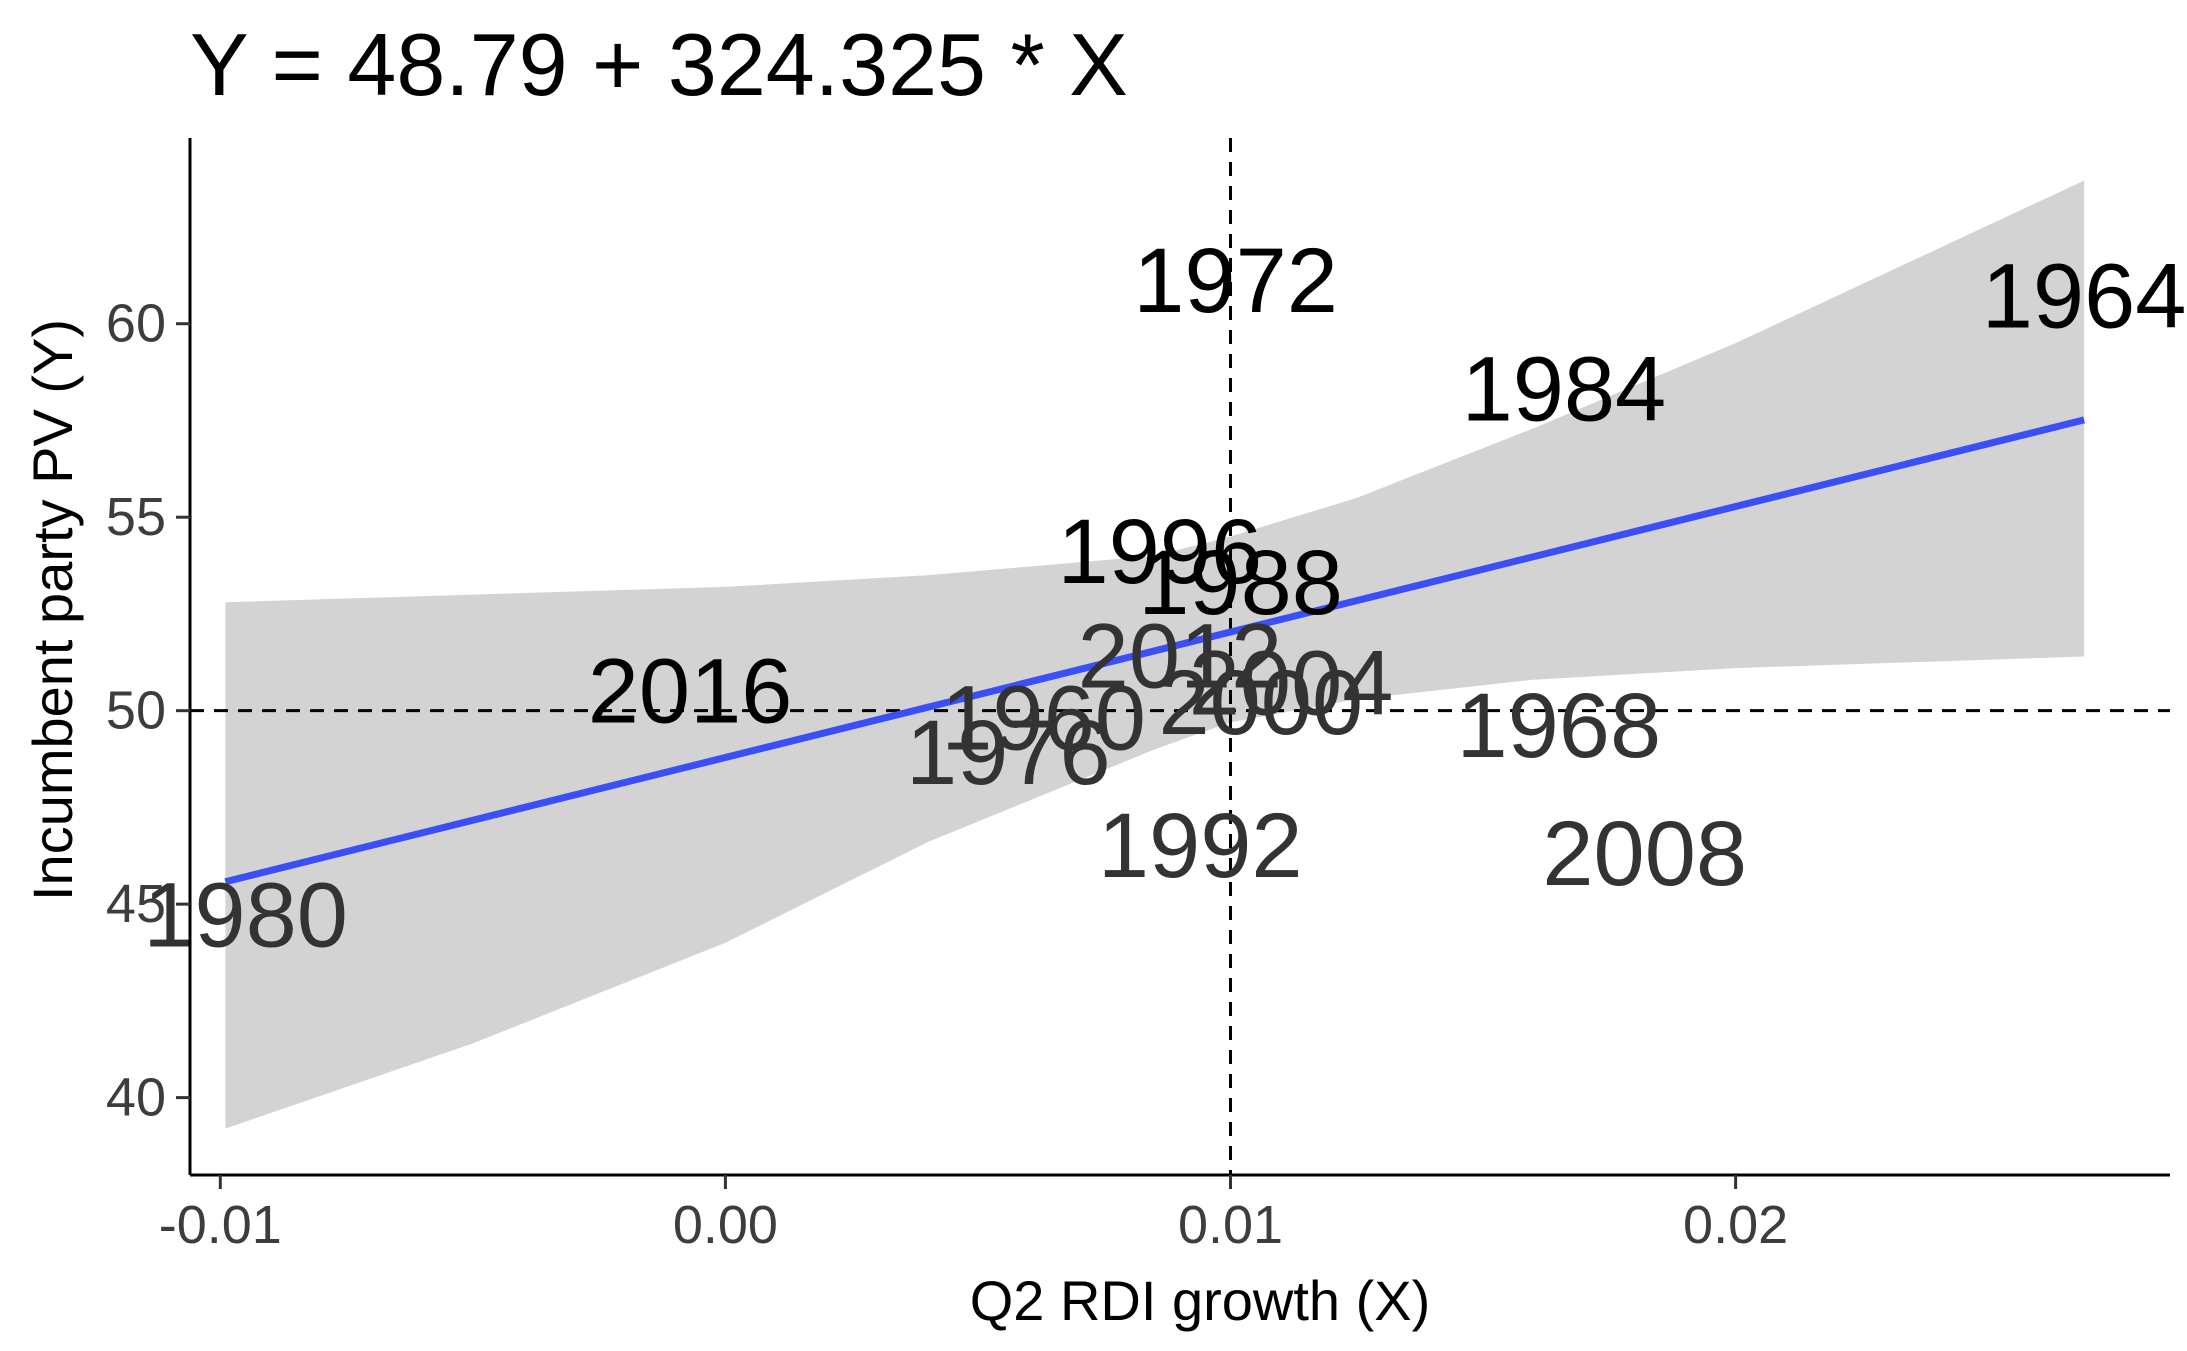 Image resolution: width=2187 pixels, height=1351 pixels. Describe the element at coordinates (2084, 297) in the screenshot. I see `point-label-1964: 1964` at that location.